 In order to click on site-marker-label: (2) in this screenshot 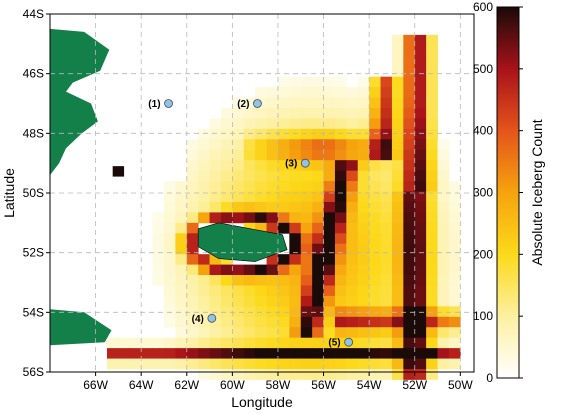, I will do `click(243, 104)`.